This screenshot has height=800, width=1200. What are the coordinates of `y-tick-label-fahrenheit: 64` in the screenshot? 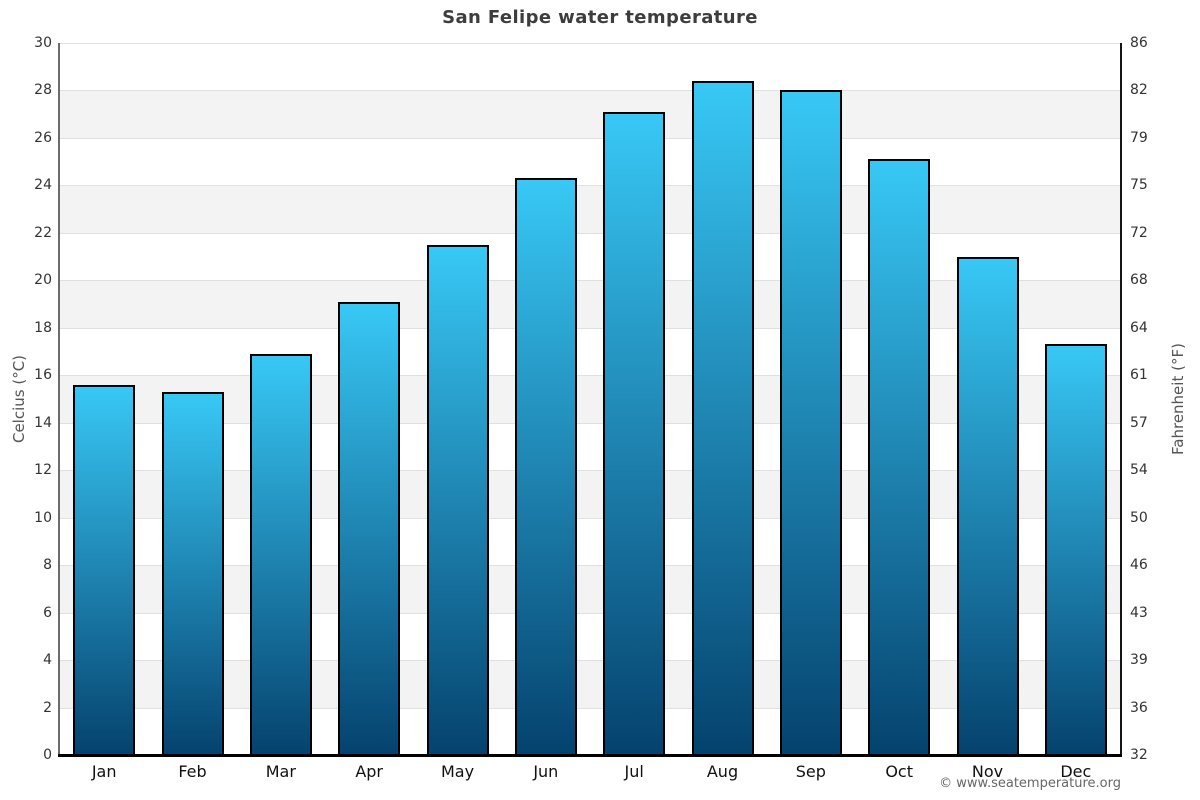 It's located at (1139, 327).